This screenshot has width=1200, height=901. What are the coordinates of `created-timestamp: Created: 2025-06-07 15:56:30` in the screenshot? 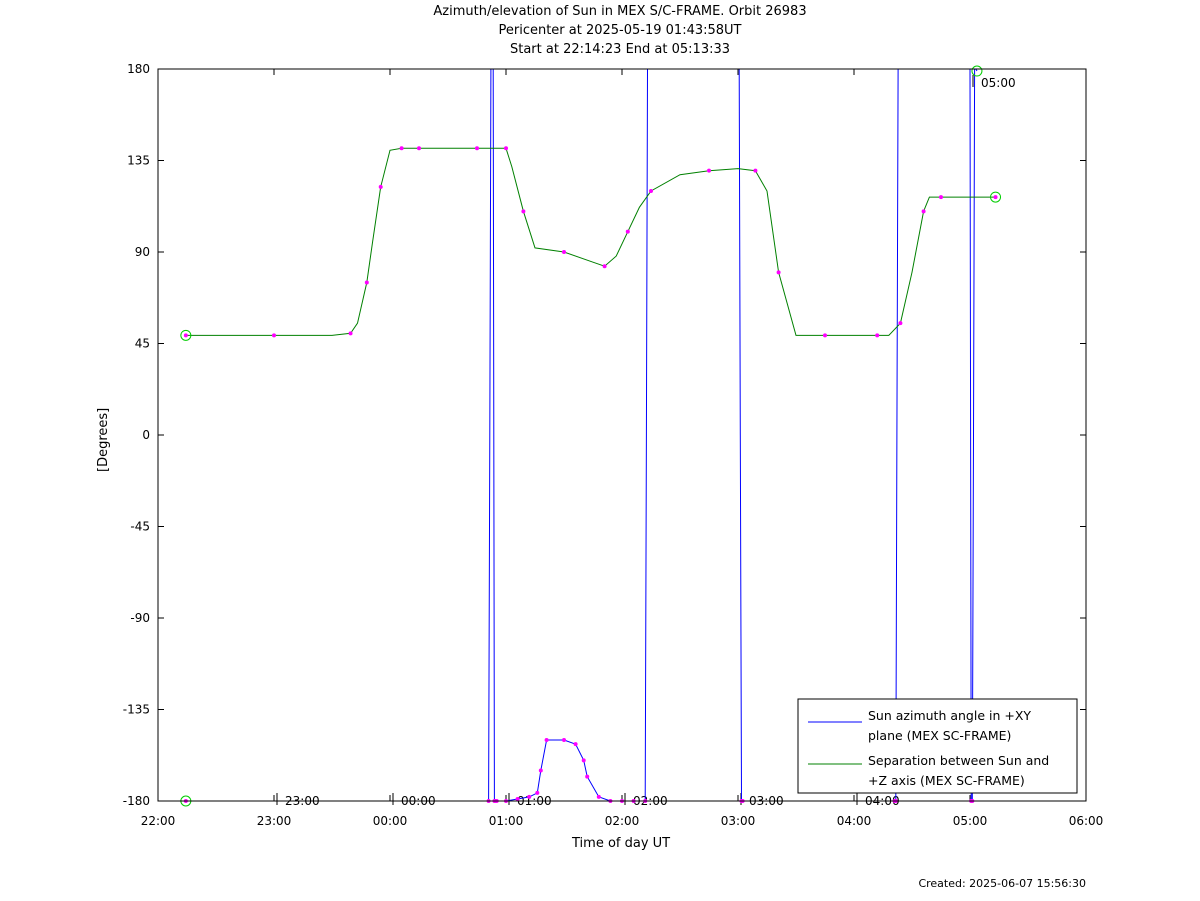 It's located at (1002, 883).